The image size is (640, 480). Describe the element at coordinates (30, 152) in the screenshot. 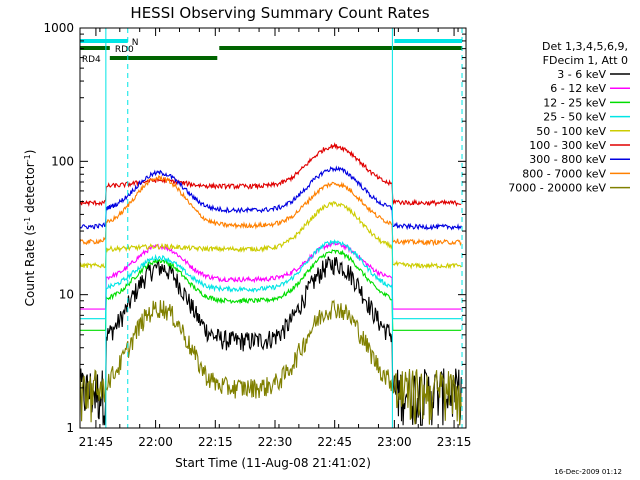

I see `y-axis-label-part: )` at that location.